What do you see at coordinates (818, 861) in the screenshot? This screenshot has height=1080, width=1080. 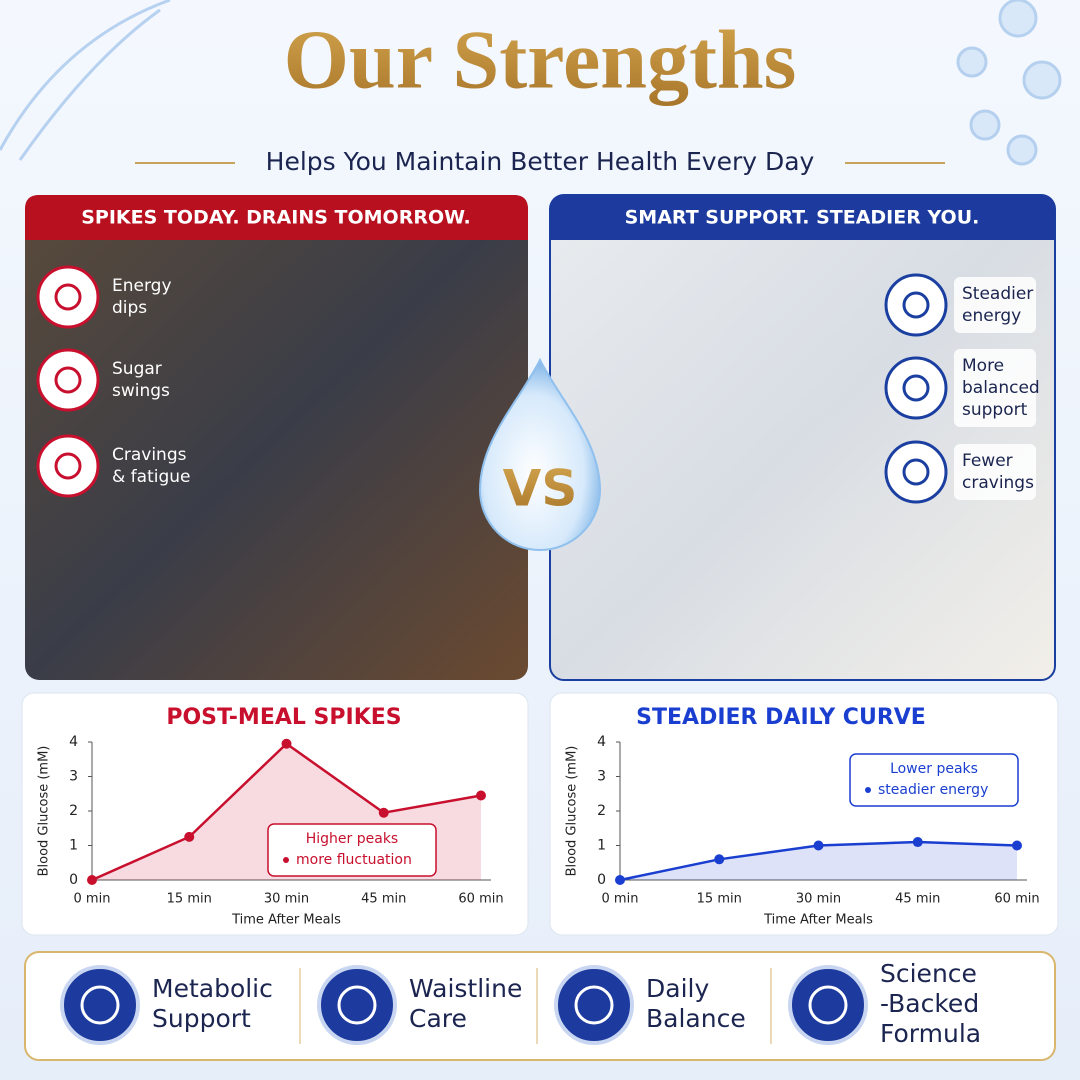 I see `area` at bounding box center [818, 861].